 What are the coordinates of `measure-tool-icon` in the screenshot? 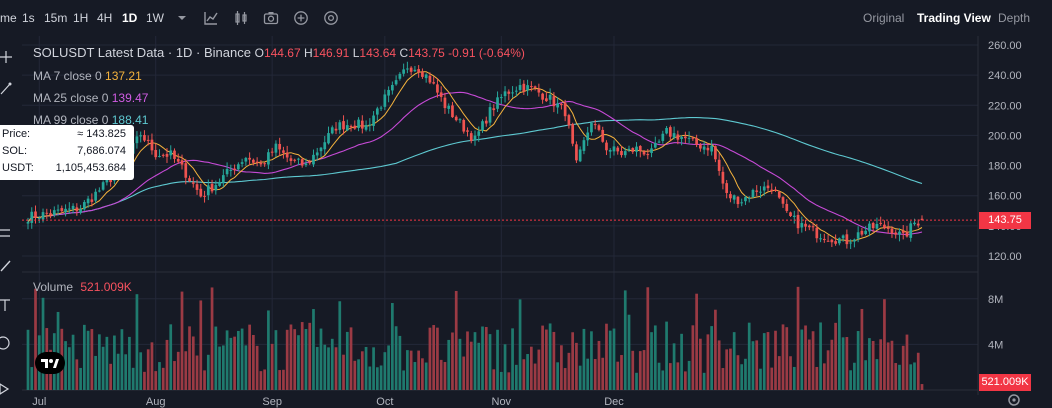 It's located at (6, 343).